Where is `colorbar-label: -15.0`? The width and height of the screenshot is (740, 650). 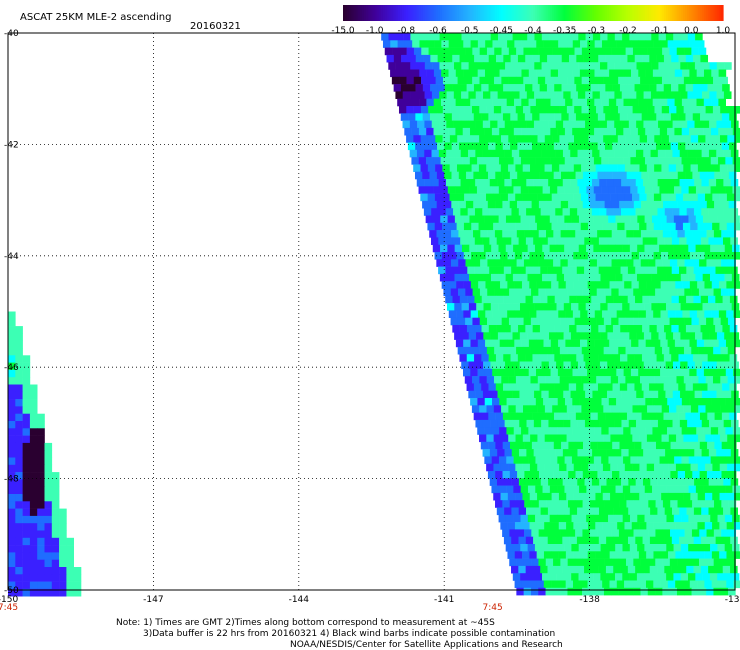
colorbar-label: -15.0 is located at coordinates (343, 31).